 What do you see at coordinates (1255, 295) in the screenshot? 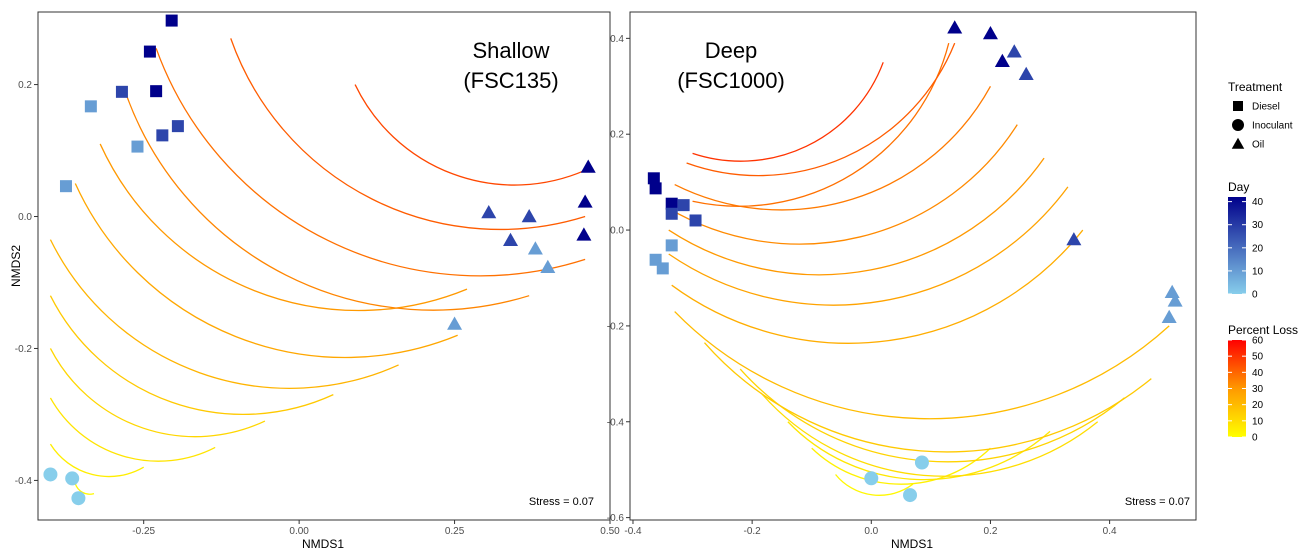
I see `day-tick-label: 0` at bounding box center [1255, 295].